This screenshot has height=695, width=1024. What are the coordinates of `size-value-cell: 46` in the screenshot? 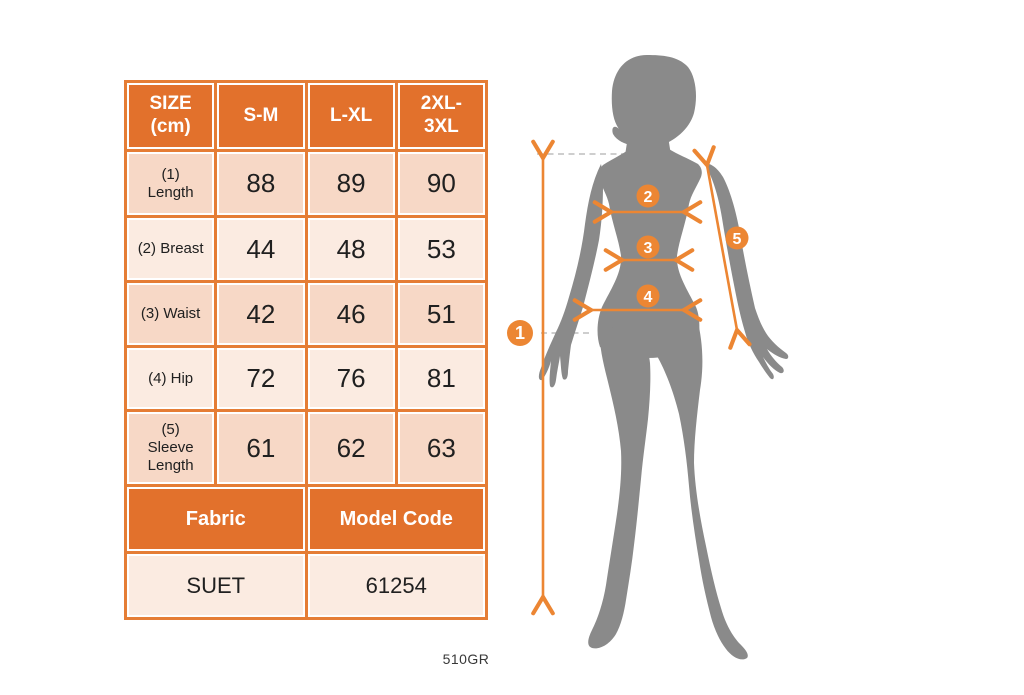 It's located at (351, 314).